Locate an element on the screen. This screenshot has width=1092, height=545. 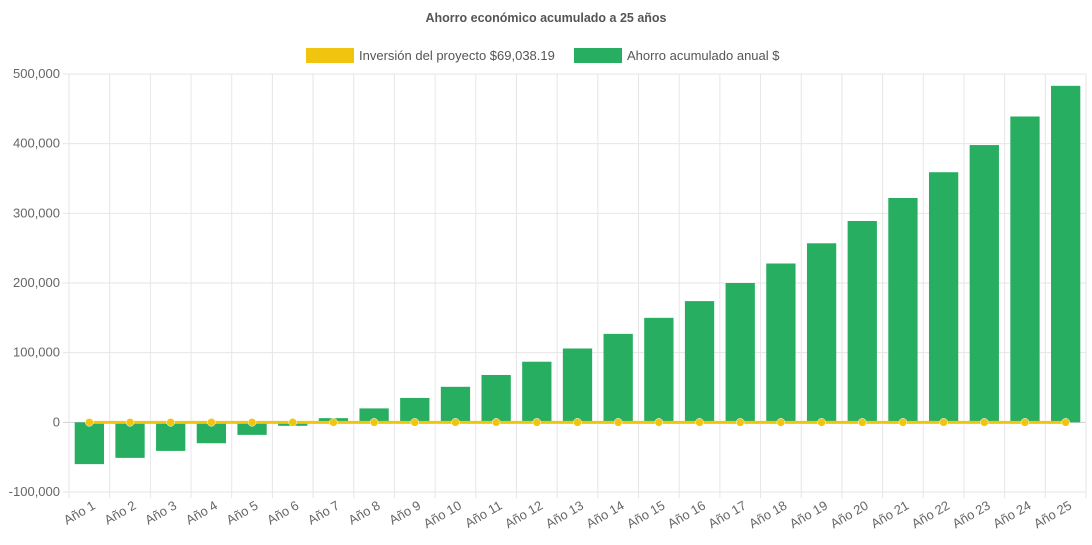
x-tick-label: Año 20 is located at coordinates (849, 515).